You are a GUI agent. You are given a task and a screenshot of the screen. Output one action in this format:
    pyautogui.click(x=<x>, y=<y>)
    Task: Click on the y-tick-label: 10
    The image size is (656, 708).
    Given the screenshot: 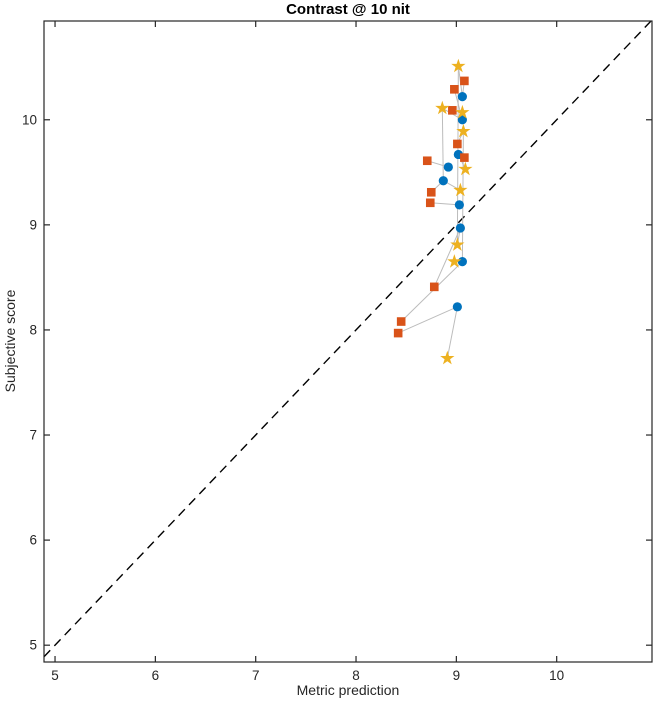 What is the action you would take?
    pyautogui.click(x=29, y=119)
    